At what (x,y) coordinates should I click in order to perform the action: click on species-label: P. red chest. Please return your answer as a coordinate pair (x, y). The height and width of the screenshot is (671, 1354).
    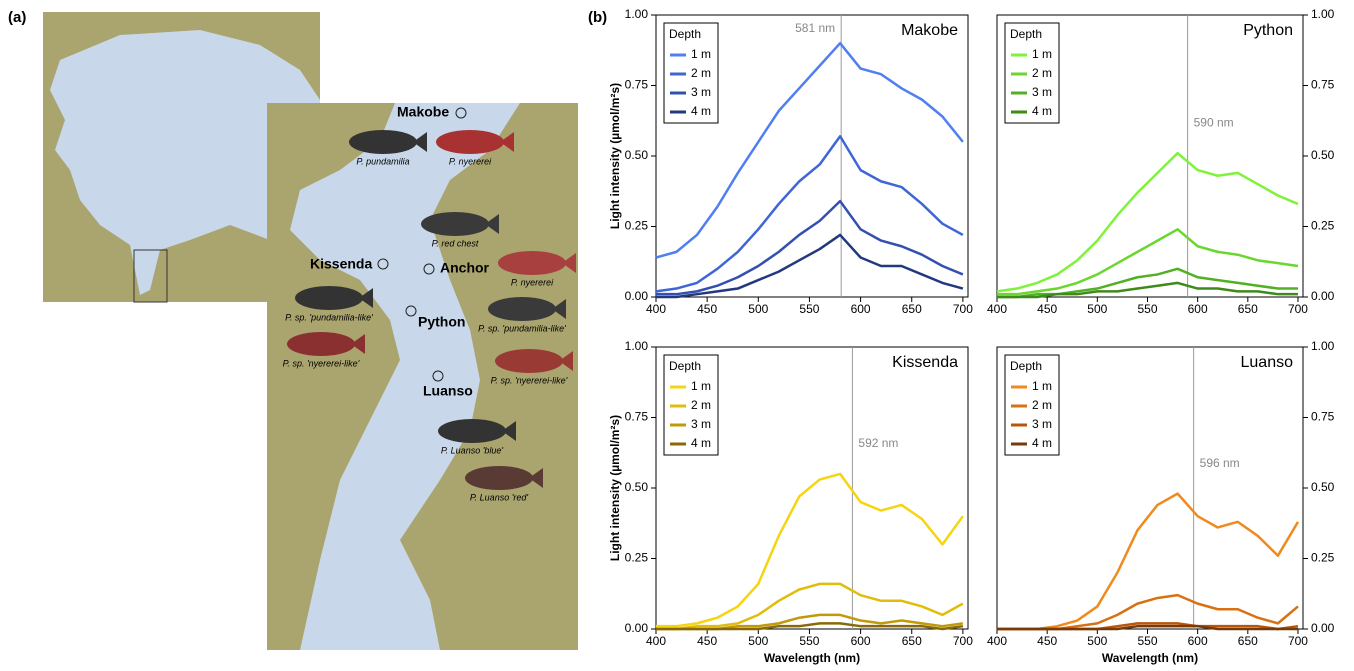
    Looking at the image, I should click on (455, 243).